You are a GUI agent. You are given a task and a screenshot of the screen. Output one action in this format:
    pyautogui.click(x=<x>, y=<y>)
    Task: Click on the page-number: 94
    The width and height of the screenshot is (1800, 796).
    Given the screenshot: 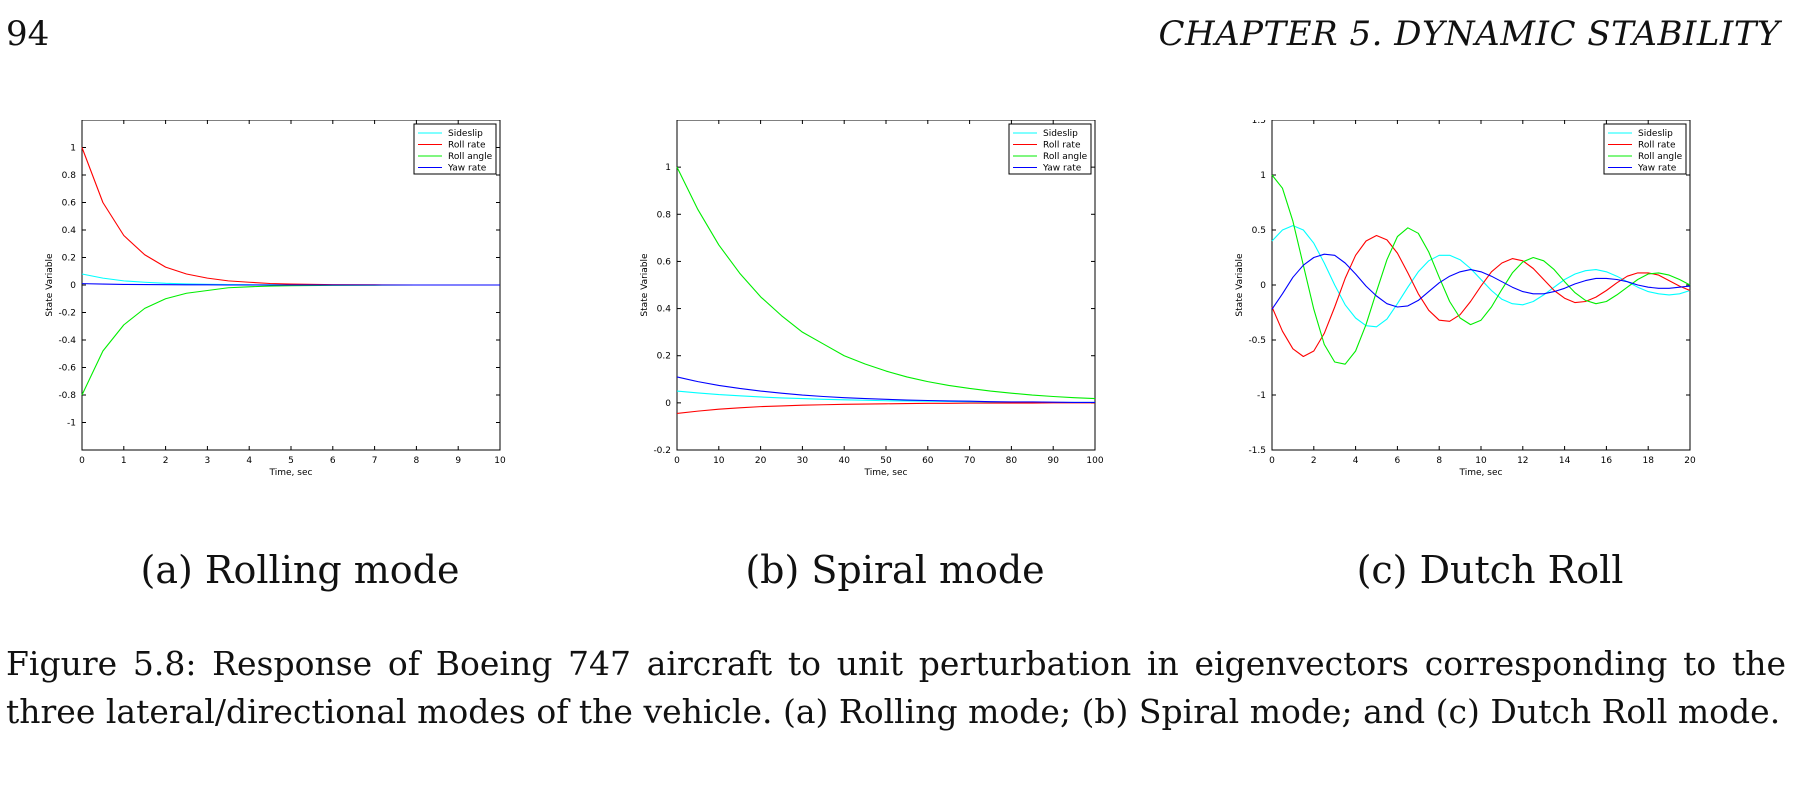 What is the action you would take?
    pyautogui.click(x=28, y=34)
    